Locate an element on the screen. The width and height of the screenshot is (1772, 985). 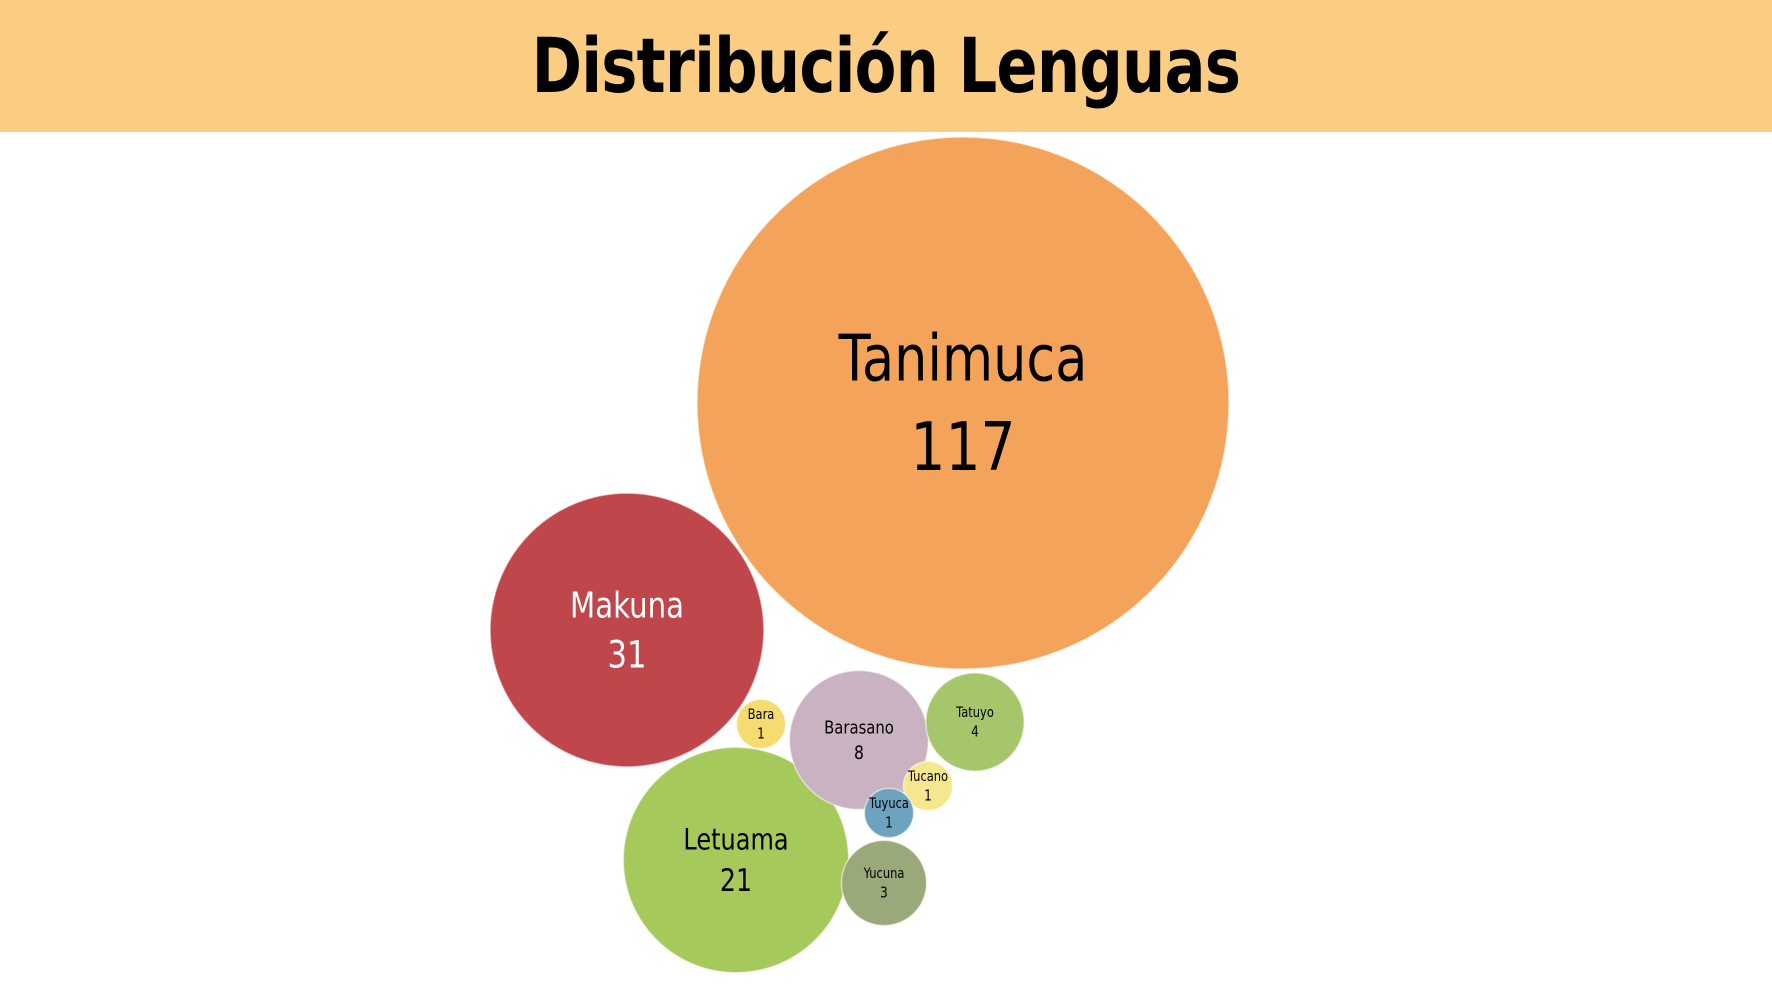
bubble-mark-yucuna is located at coordinates (884, 883).